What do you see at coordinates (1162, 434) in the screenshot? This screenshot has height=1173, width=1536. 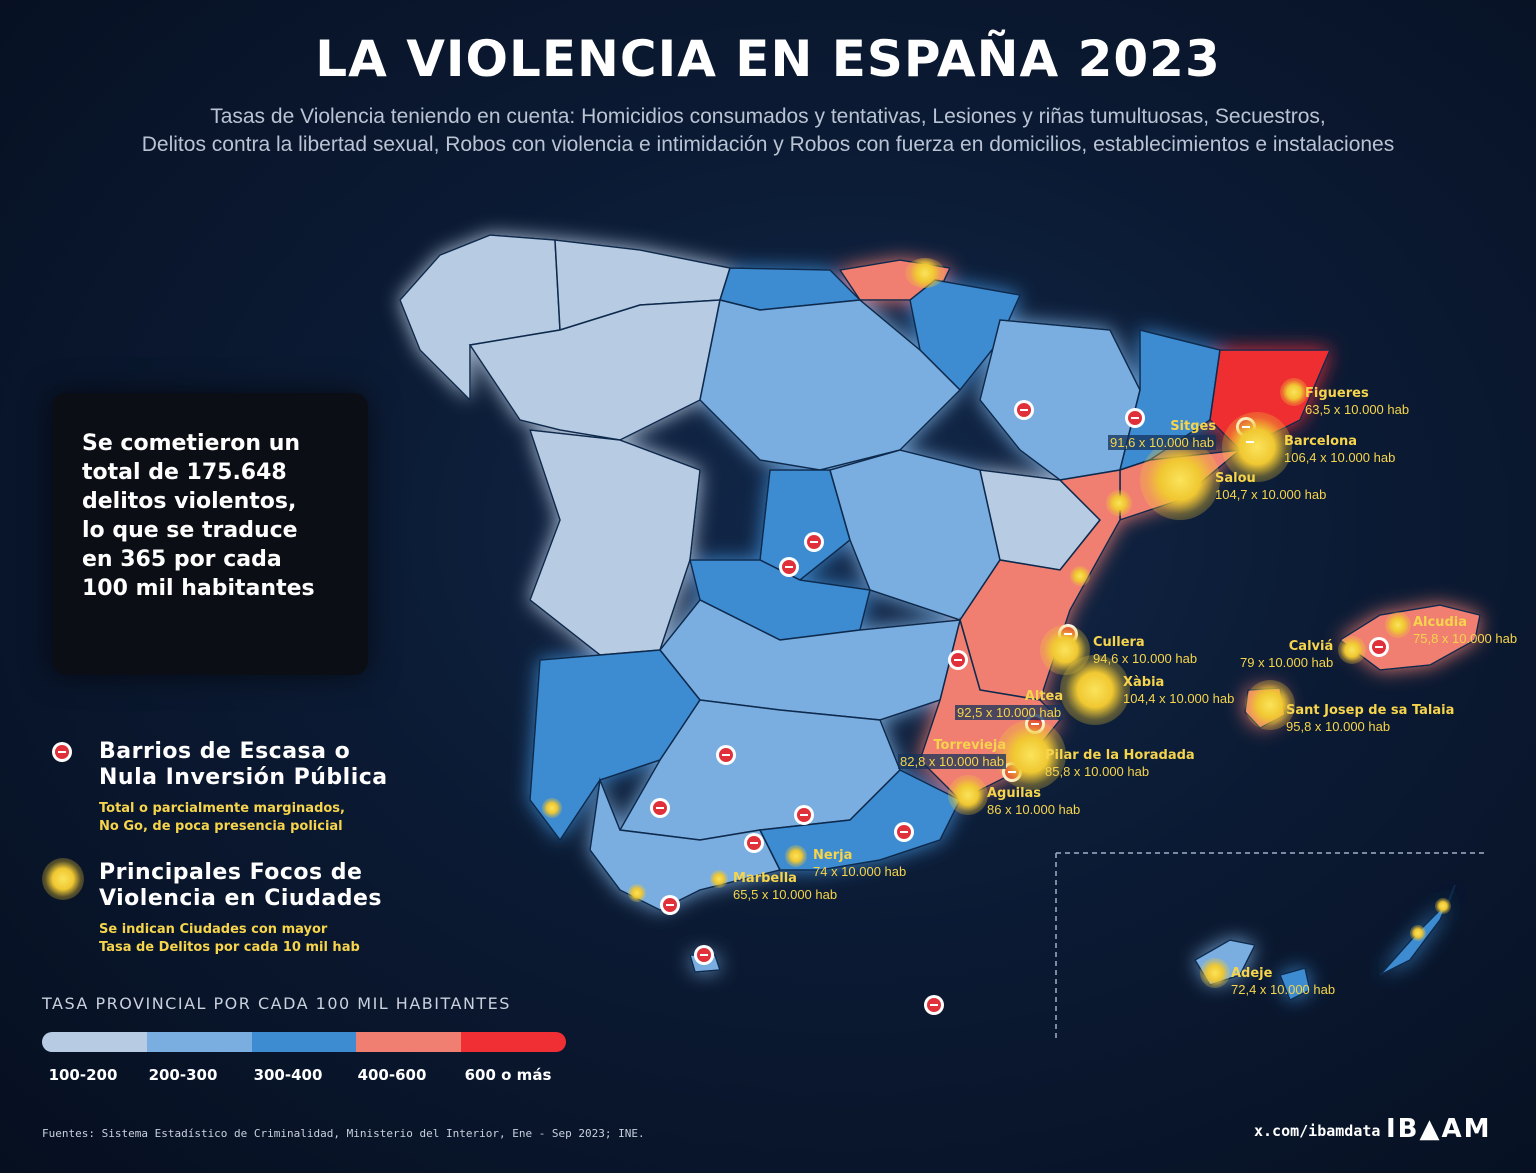 I see `city-label-sitges: Sitges 91,6 x 10.000 hab` at bounding box center [1162, 434].